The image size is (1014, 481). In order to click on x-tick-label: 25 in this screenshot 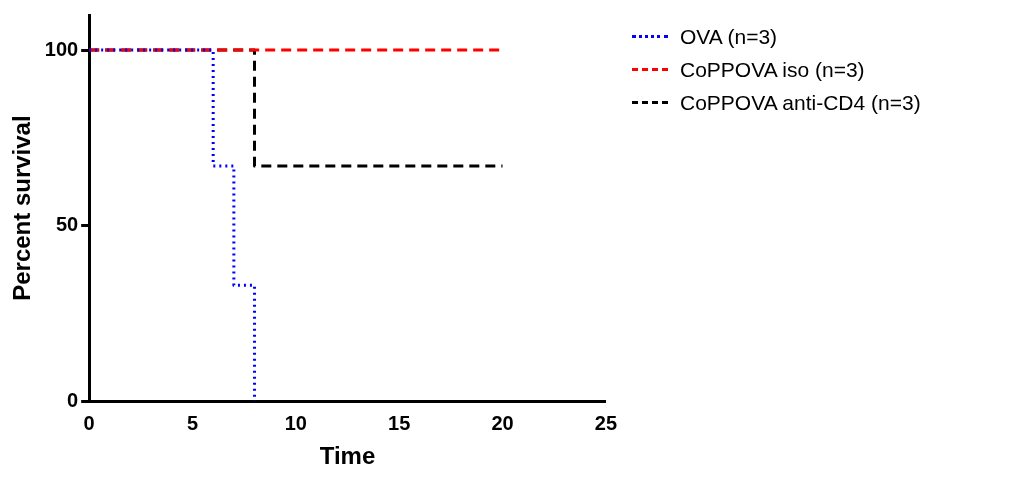, I will do `click(605, 422)`.